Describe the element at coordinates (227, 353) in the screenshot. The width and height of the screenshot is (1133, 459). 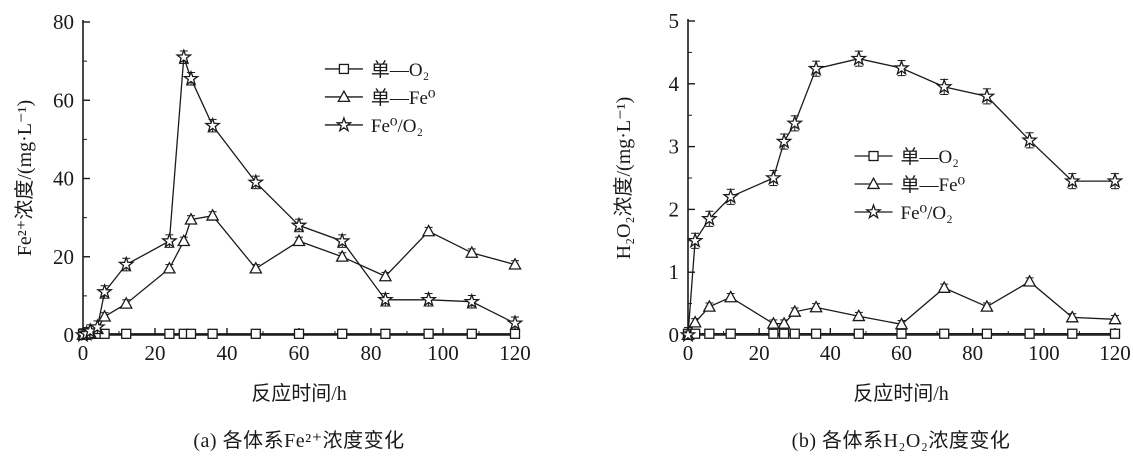
I see `x-tick-label: 40` at that location.